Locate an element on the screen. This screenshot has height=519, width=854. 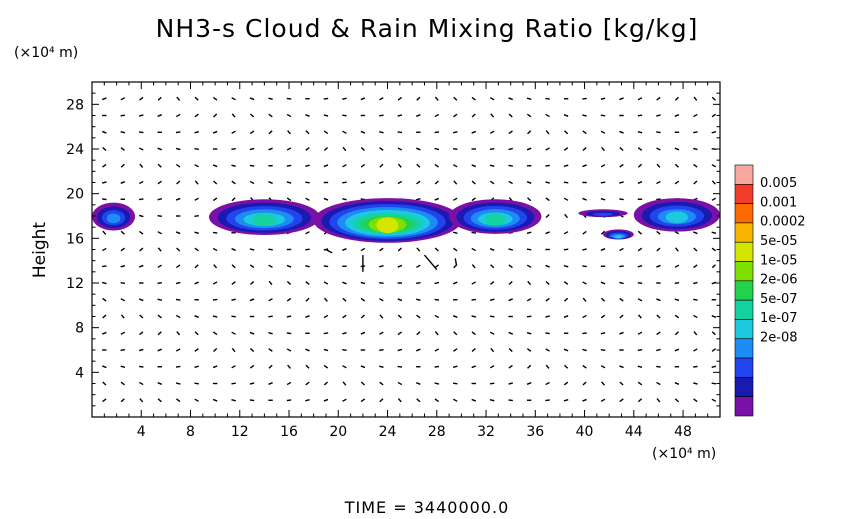
x-tick-label: 36 is located at coordinates (535, 432).